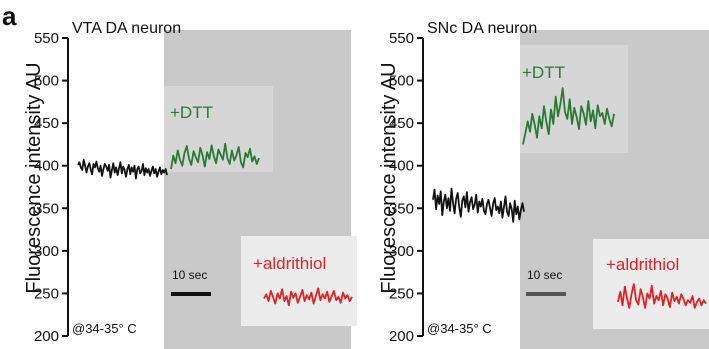  Describe the element at coordinates (482, 28) in the screenshot. I see `chart-title: SNc DA neuron` at that location.